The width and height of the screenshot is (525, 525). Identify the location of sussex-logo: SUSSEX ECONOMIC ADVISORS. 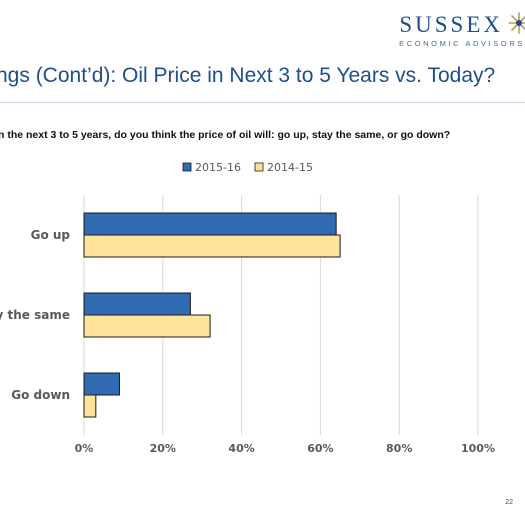
(450, 28).